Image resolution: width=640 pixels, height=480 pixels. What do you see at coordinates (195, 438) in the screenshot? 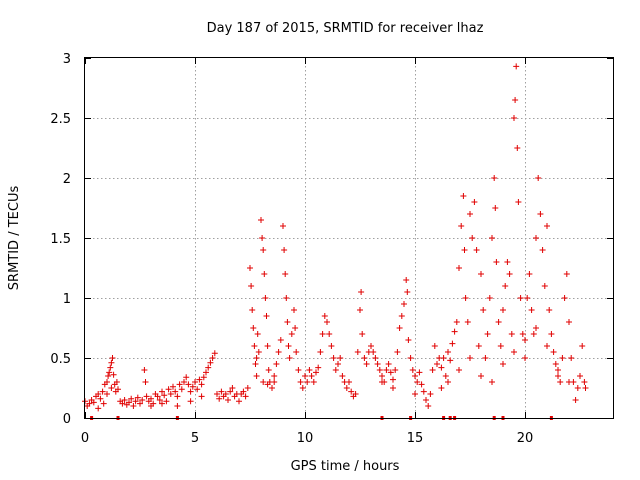
I see `x-tick-label: 5` at bounding box center [195, 438].